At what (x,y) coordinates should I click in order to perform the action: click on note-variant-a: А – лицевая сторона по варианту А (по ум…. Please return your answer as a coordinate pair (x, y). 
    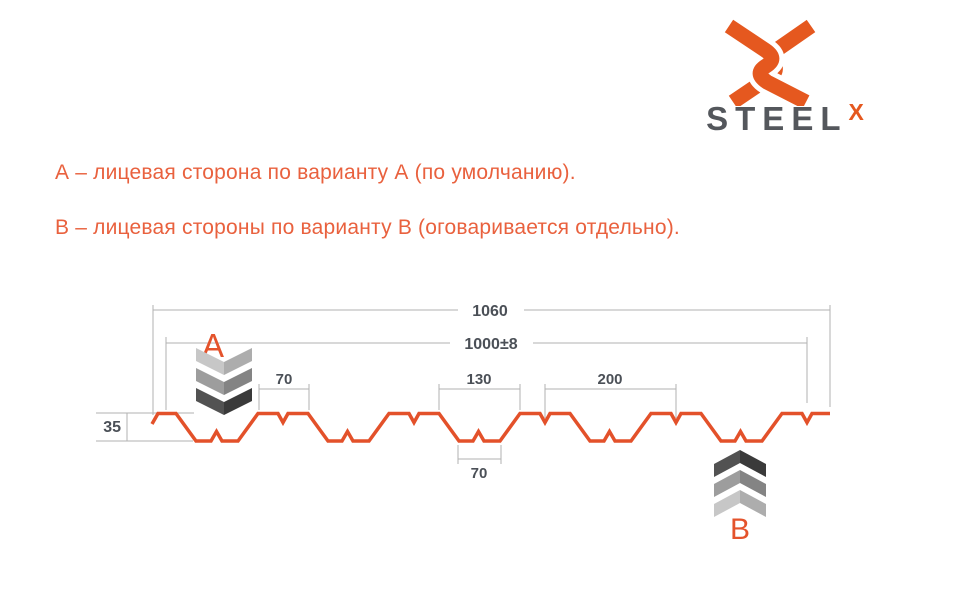
    Looking at the image, I should click on (315, 172).